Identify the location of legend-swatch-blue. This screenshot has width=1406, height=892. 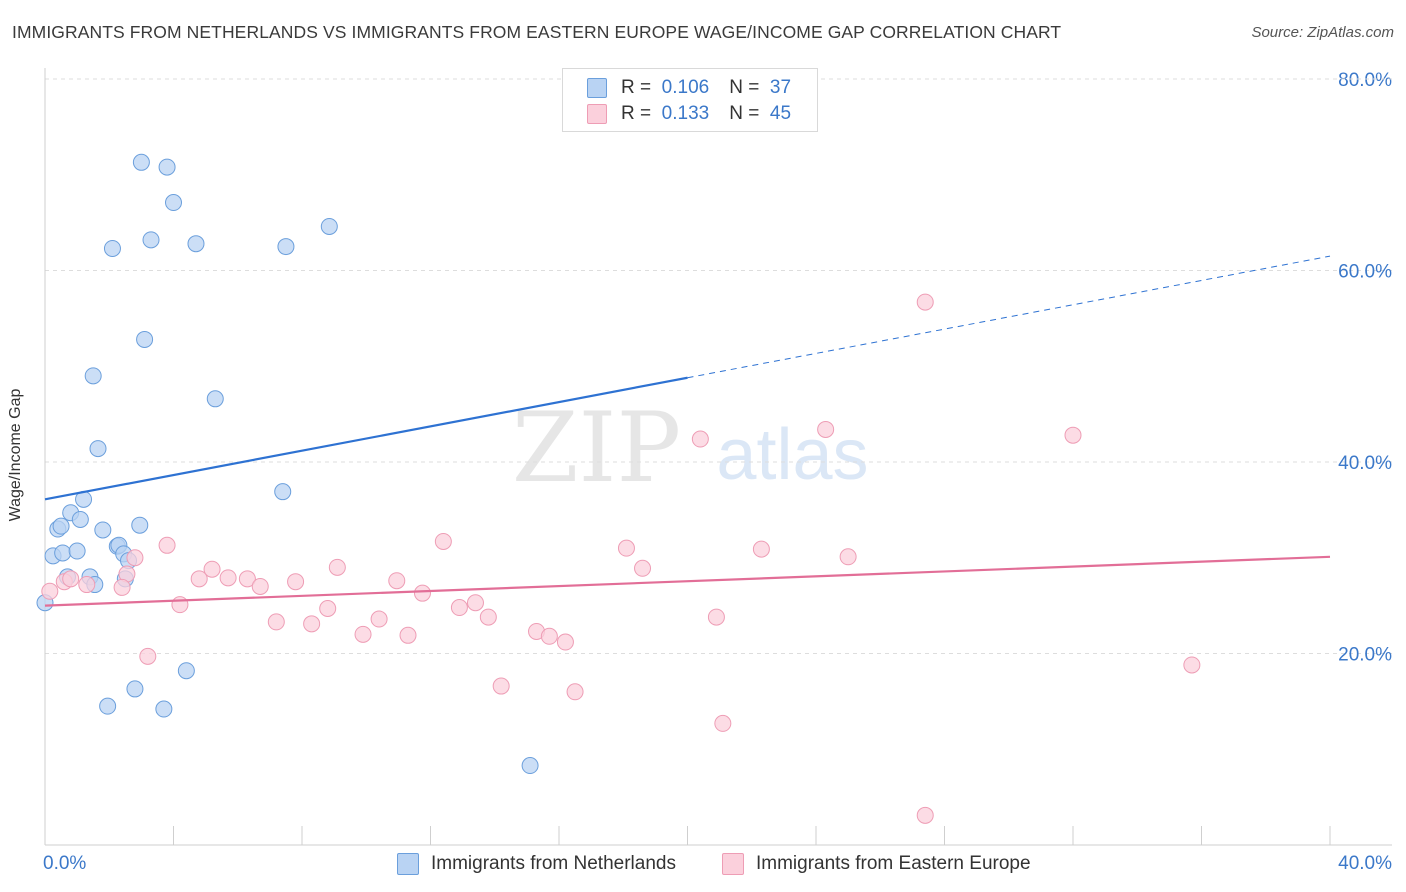
(597, 88).